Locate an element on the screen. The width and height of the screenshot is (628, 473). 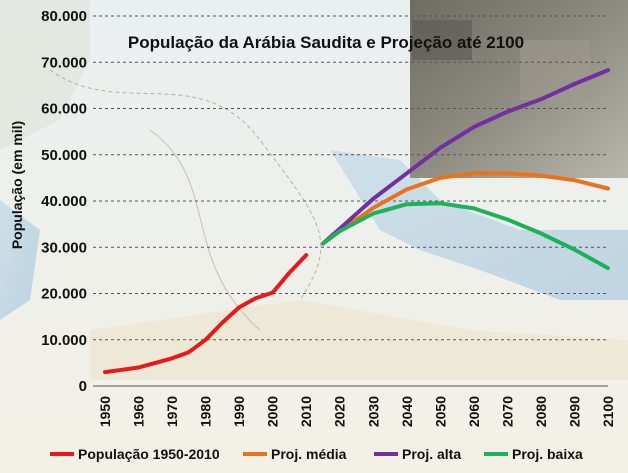
x-tick-label: 1950 is located at coordinates (105, 411).